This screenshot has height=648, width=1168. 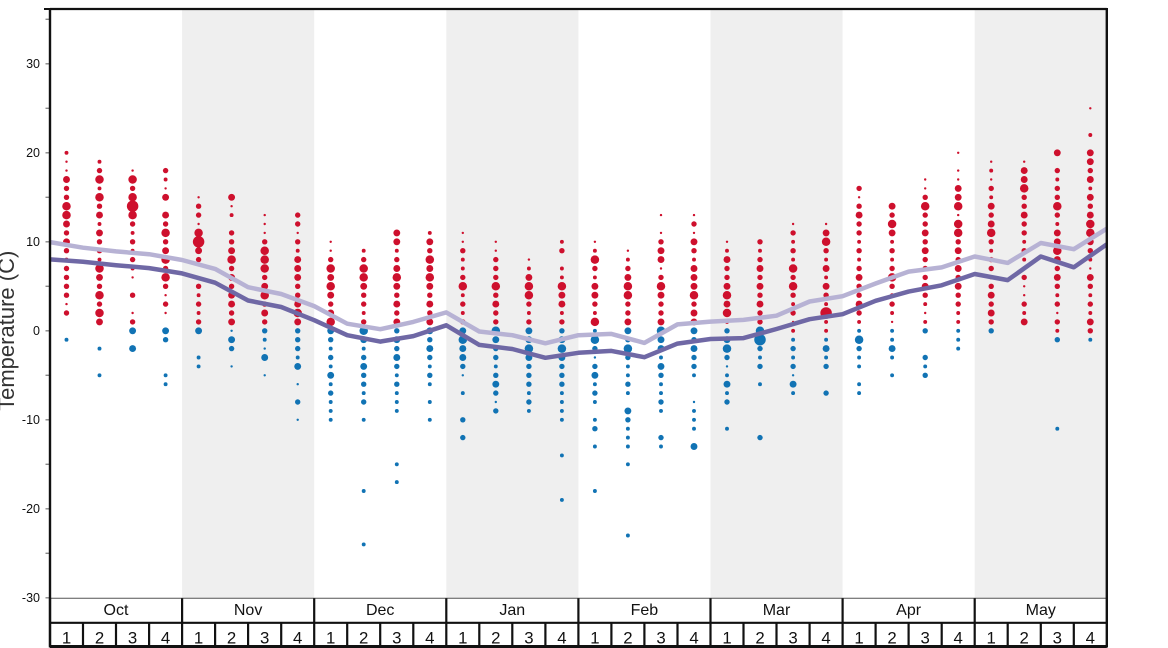 I want to click on svg-text: Mar, so click(x=777, y=610).